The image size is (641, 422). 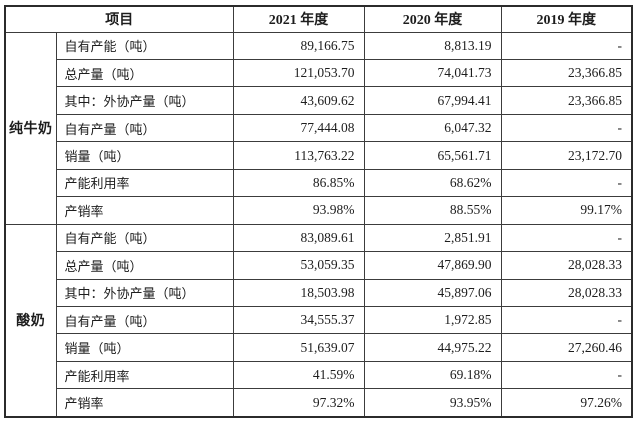 What do you see at coordinates (432, 19) in the screenshot?
I see `header-year-2020: 2020 年度` at bounding box center [432, 19].